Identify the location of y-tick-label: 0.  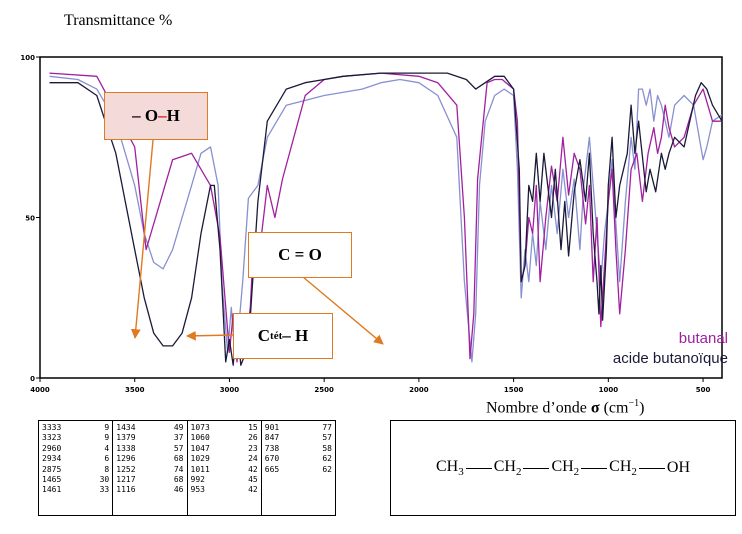
(32, 379).